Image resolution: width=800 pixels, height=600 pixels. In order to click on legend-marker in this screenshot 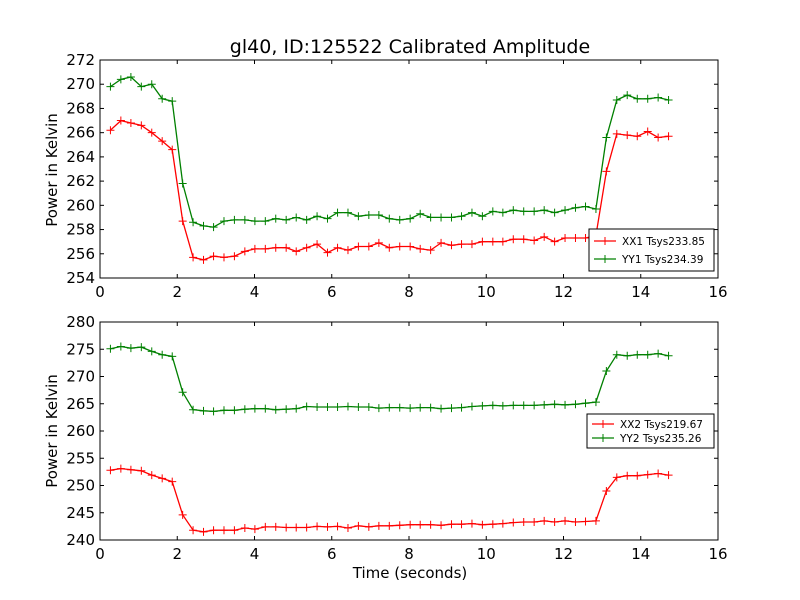, I will do `click(603, 438)`.